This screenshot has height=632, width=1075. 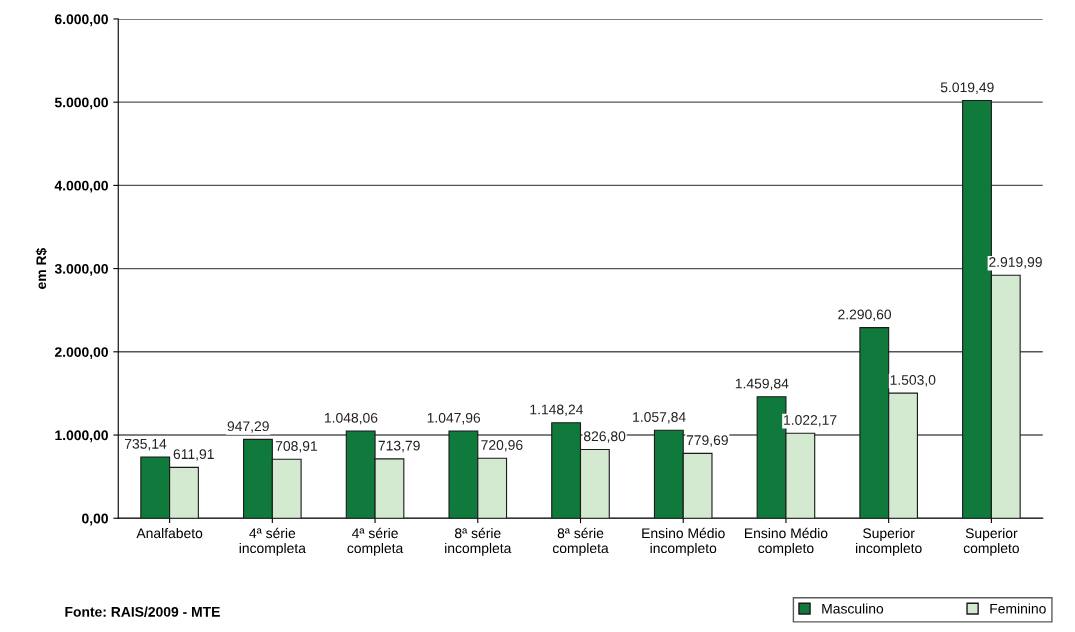 What do you see at coordinates (762, 384) in the screenshot?
I see `data-label: 1.459,84` at bounding box center [762, 384].